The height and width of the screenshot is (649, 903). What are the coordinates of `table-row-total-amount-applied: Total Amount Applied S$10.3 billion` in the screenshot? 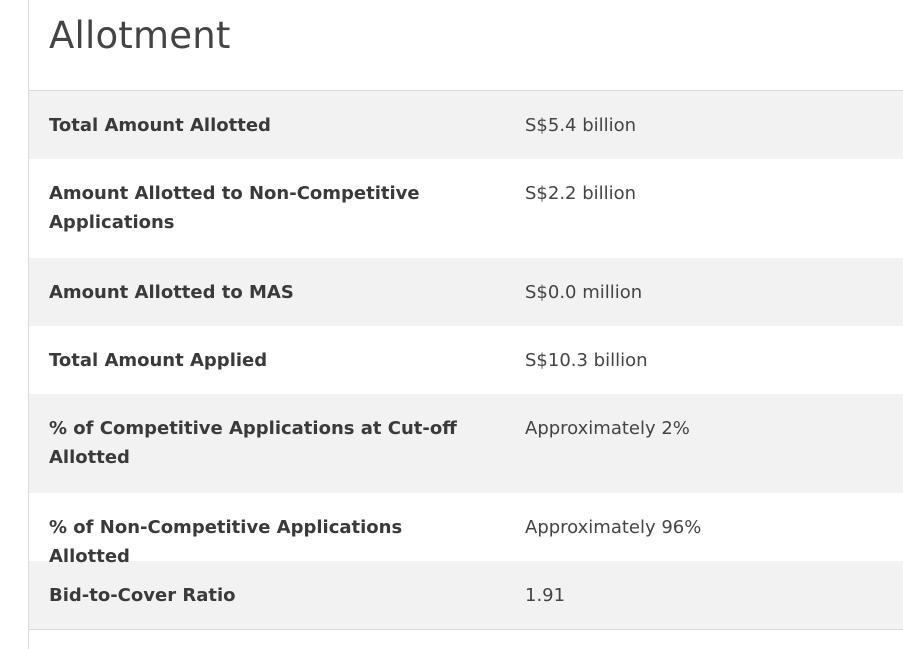 It's located at (466, 360).